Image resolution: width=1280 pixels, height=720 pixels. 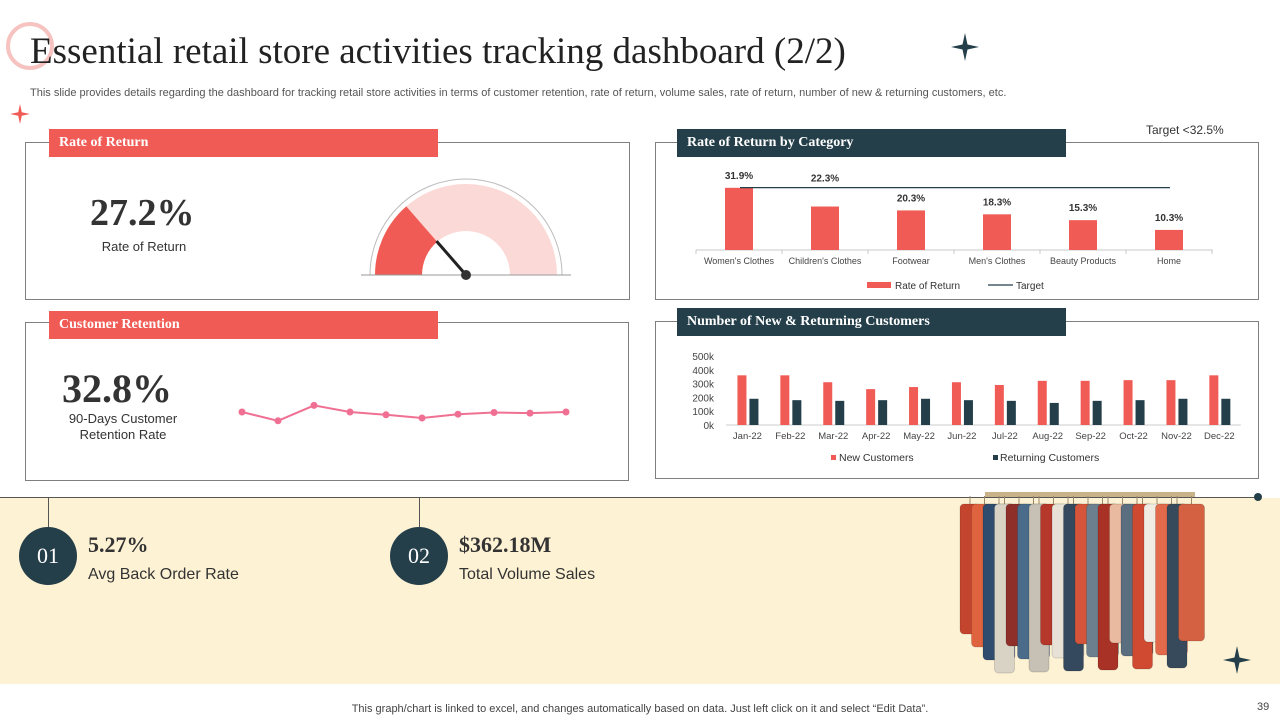 What do you see at coordinates (1191, 572) in the screenshot?
I see `garment` at bounding box center [1191, 572].